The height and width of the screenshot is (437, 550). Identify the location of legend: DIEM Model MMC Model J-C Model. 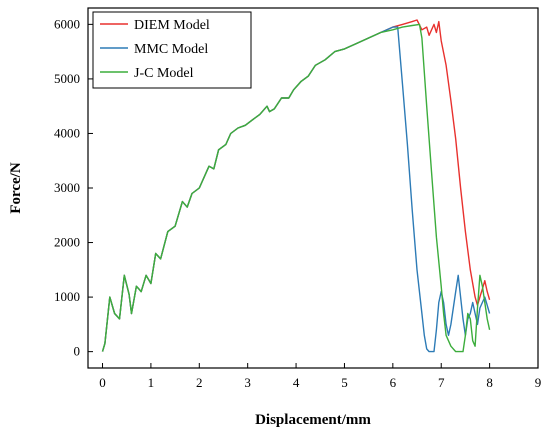
(172, 50).